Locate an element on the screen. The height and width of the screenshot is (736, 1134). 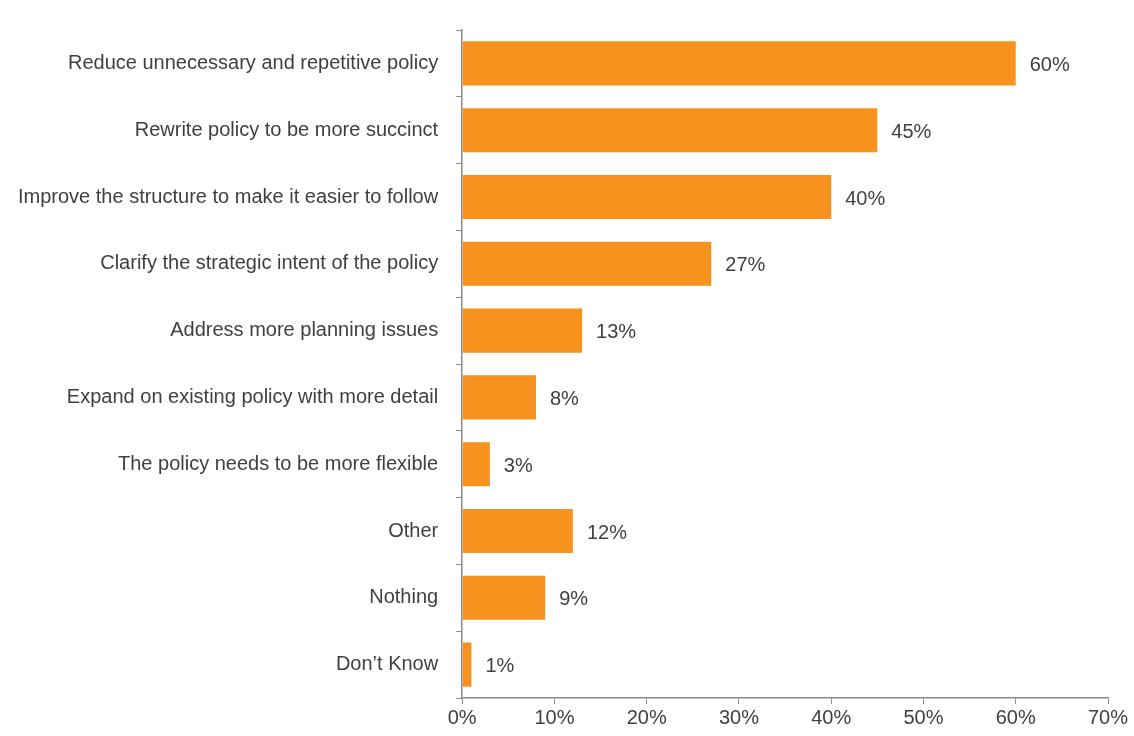
data-label: 40% is located at coordinates (865, 197).